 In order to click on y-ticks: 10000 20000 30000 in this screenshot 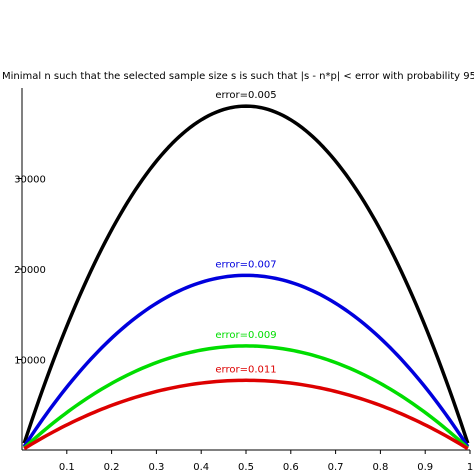, I will do `click(30, 271)`.